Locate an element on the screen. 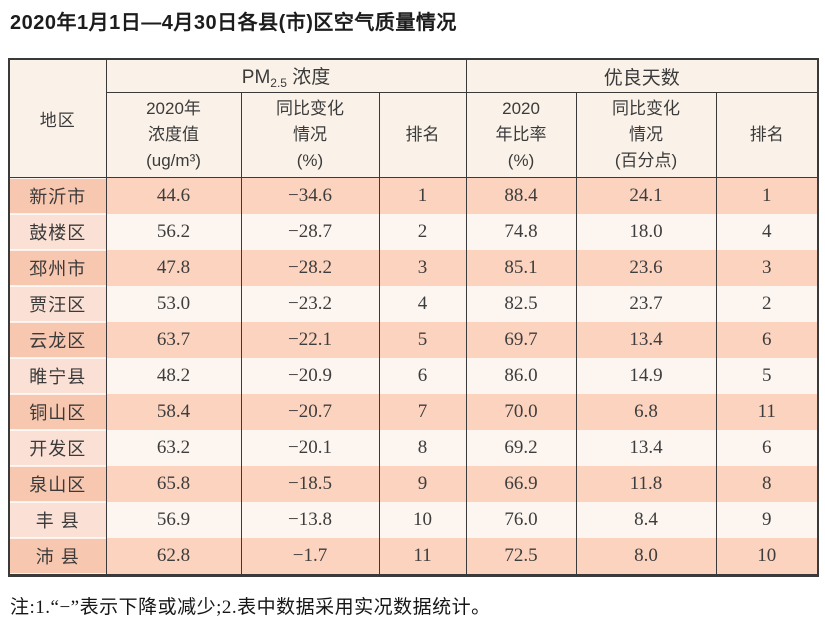 The image size is (825, 620). table-row: 开发区 63.2 −20.1 8 69.2 13.4 6 is located at coordinates (413, 448).